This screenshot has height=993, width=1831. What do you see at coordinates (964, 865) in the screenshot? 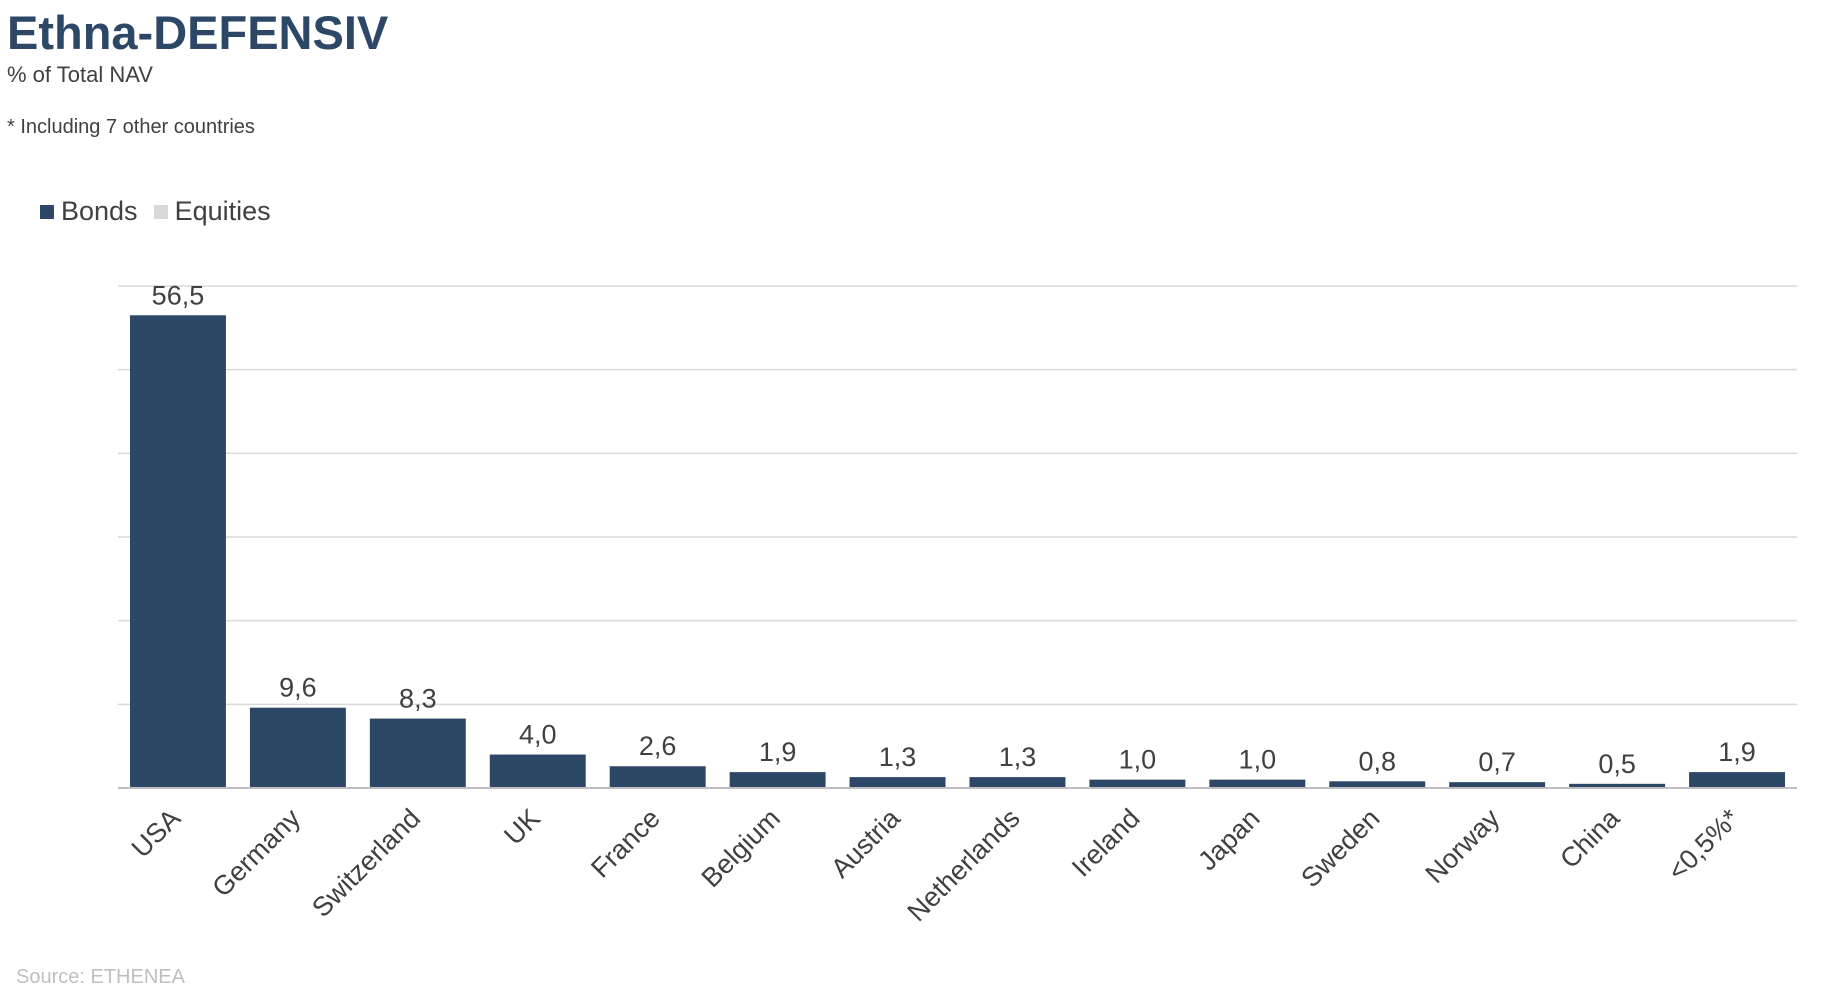
I see `category-label: Netherlands` at bounding box center [964, 865].